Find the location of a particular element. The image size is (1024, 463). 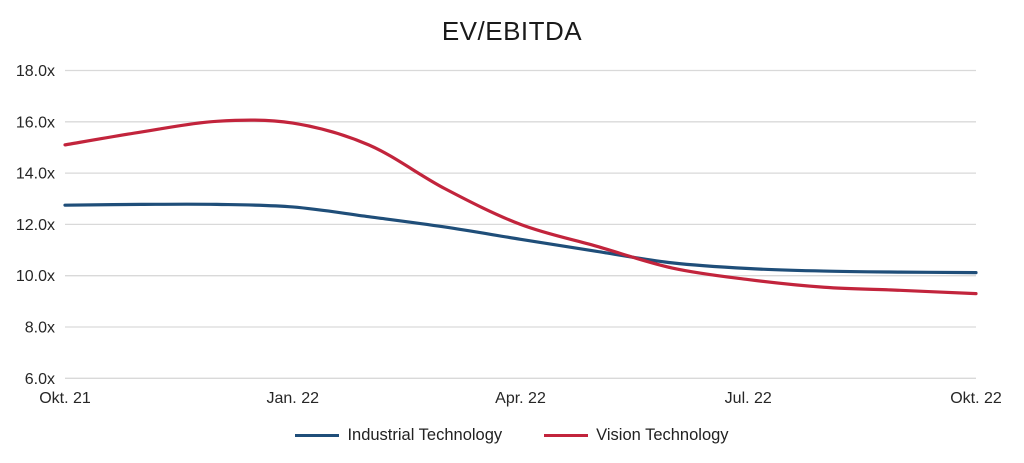

x-tick-label: Apr. 22 is located at coordinates (520, 398).